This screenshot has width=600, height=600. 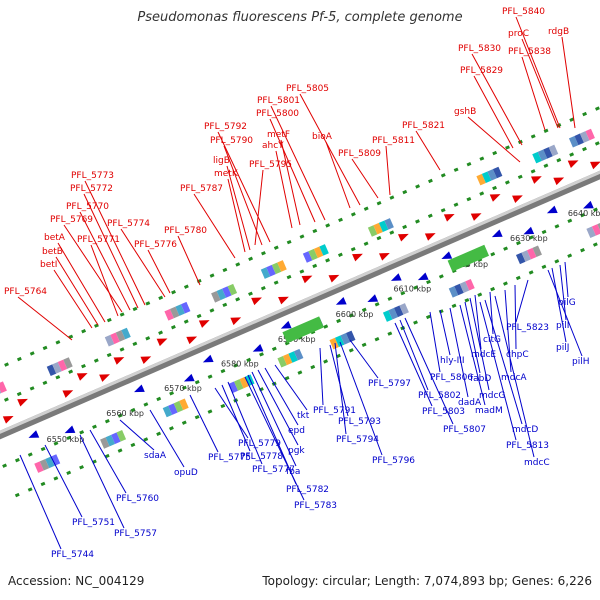 I want to click on gene-label: dadA, so click(x=470, y=403).